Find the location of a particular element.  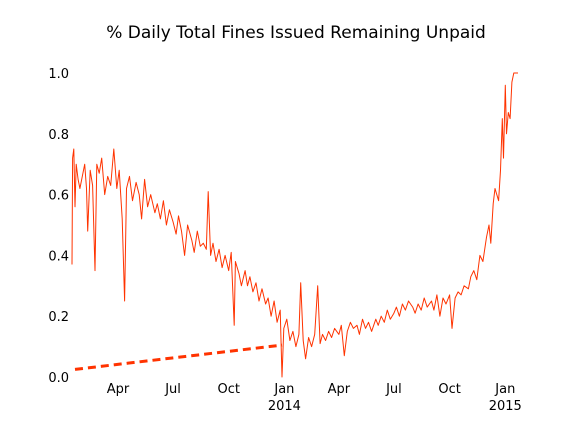

y-tick-label: 0.0 is located at coordinates (58, 378).